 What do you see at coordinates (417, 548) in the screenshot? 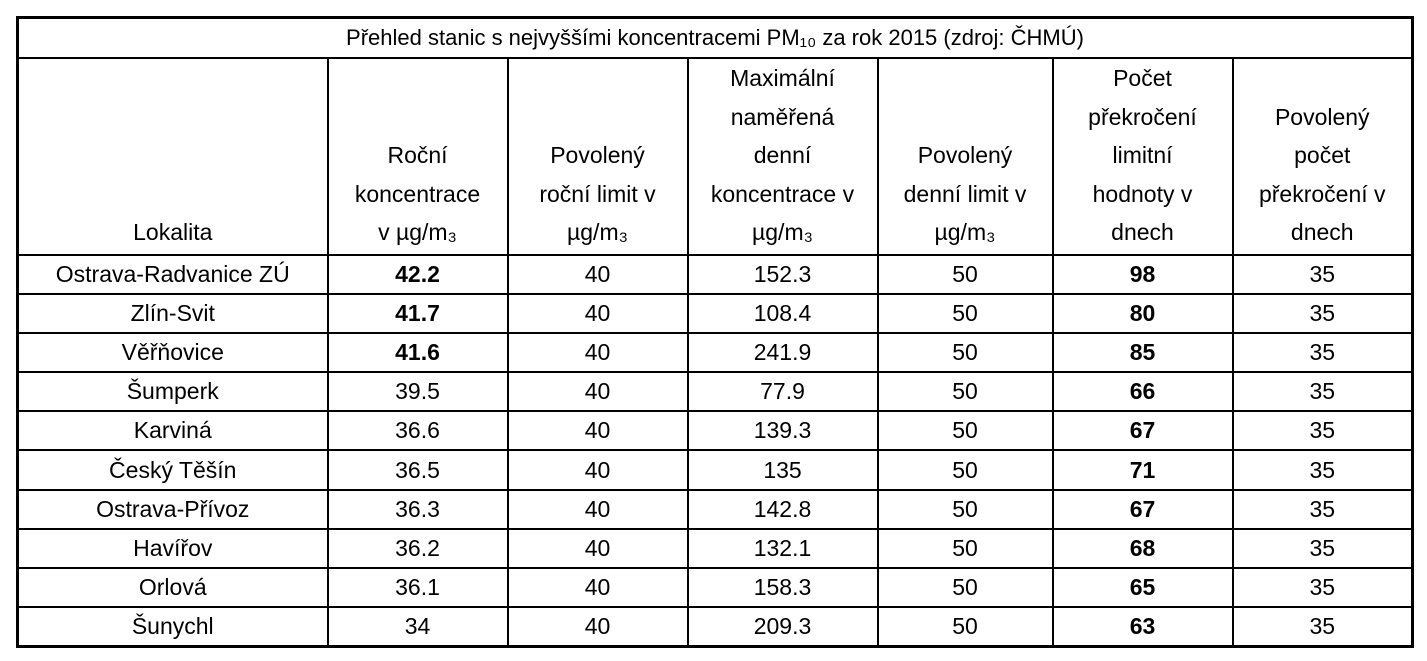
I see `value-cell: 36.2` at bounding box center [417, 548].